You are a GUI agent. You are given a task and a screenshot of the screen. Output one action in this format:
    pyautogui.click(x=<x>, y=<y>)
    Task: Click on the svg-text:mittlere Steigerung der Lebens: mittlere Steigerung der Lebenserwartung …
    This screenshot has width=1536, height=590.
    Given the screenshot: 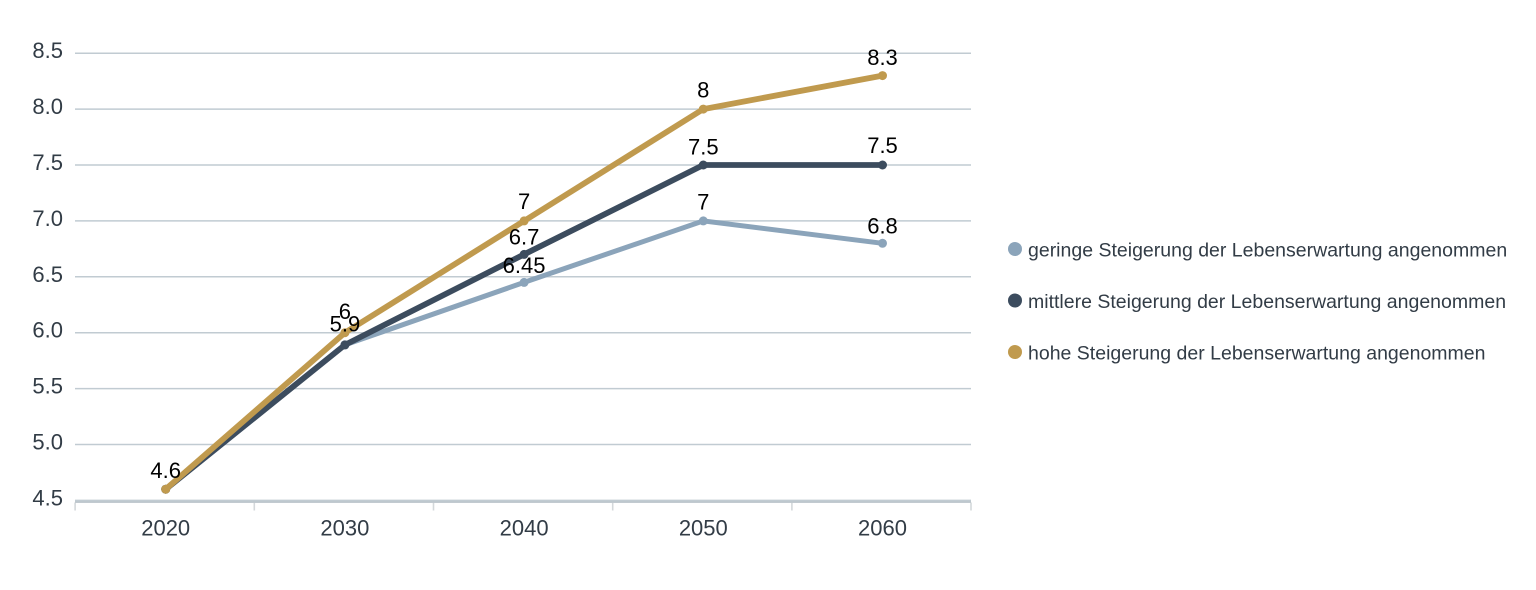 What is the action you would take?
    pyautogui.click(x=1267, y=302)
    